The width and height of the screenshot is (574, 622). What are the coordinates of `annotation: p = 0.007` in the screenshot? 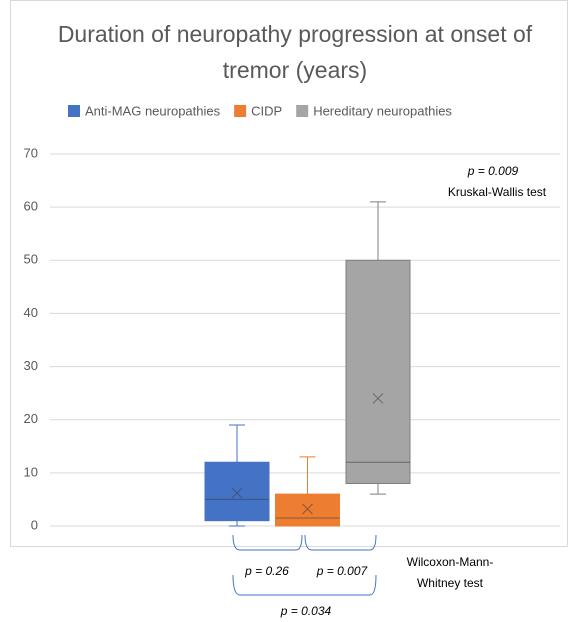 It's located at (342, 571).